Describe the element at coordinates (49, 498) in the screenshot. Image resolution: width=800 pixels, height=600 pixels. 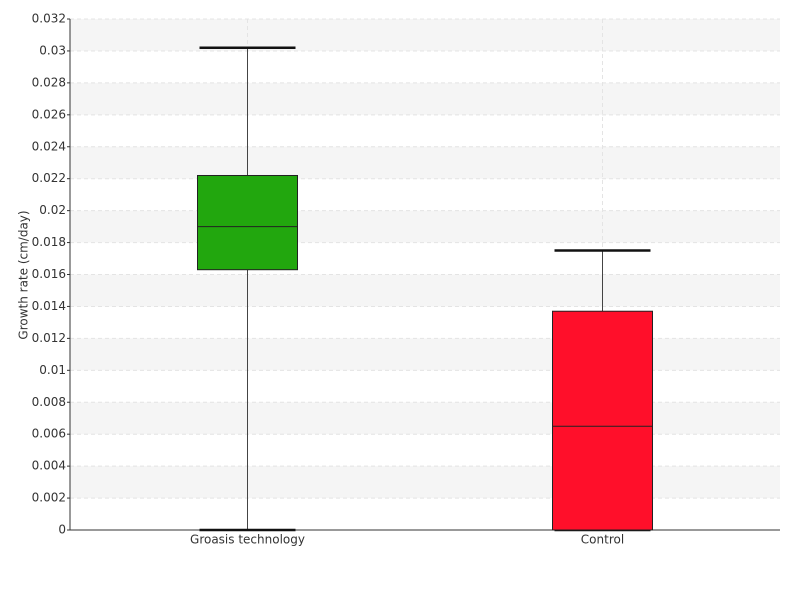
I see `y-tick-label: 0.002` at that location.